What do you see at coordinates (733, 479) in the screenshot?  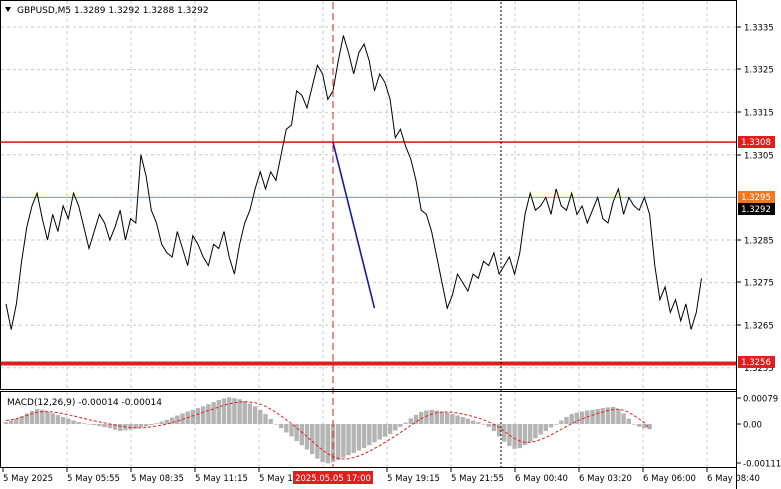 I see `time-label: 6 May 08:40` at bounding box center [733, 479].